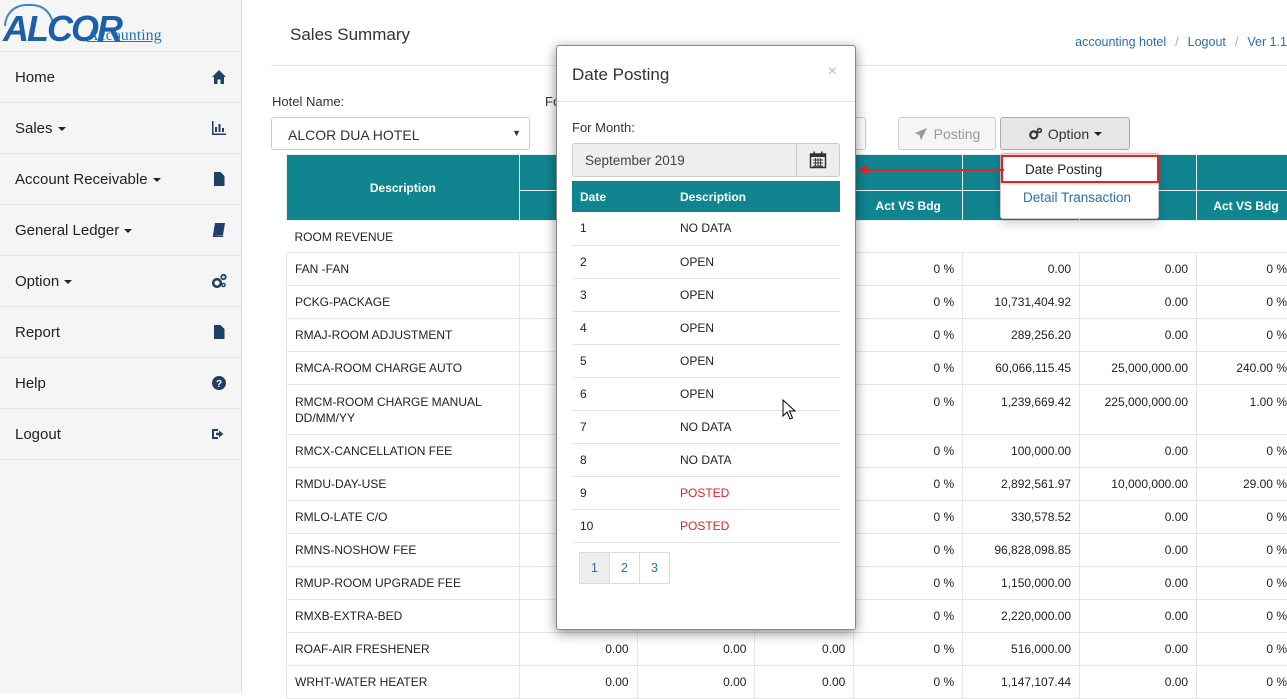 This screenshot has height=699, width=1287. Describe the element at coordinates (30, 383) in the screenshot. I see `sidebar-item-label: Help` at that location.